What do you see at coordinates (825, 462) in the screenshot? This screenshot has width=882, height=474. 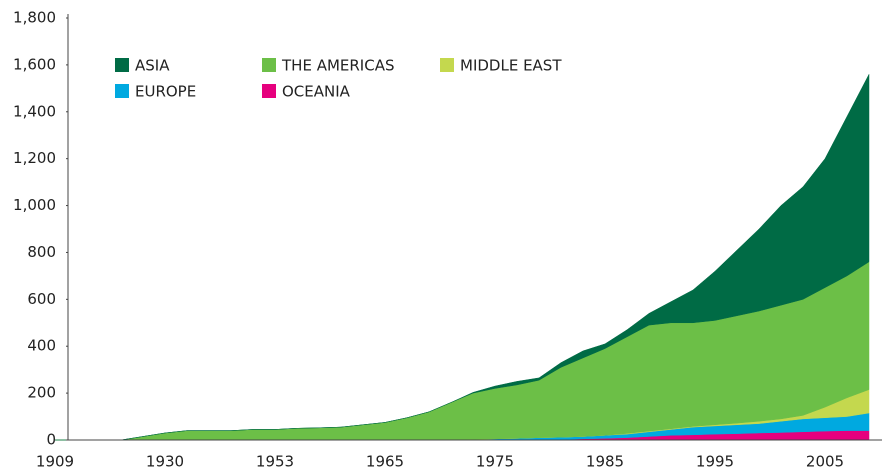 I see `x-tick-label: 2005` at bounding box center [825, 462].